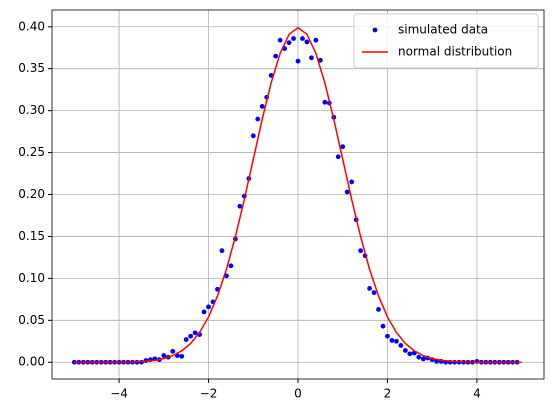 This screenshot has width=556, height=413. Describe the element at coordinates (31, 362) in the screenshot. I see `y-tick-label: 0.00` at that location.